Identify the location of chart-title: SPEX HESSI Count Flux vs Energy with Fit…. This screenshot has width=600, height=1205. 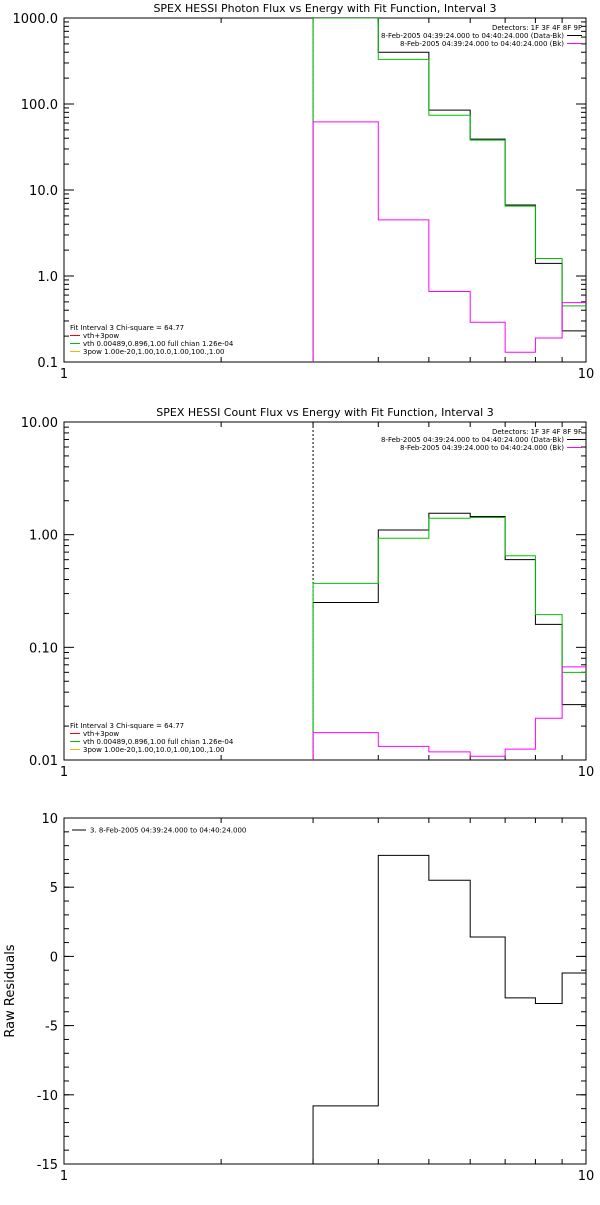
(324, 412).